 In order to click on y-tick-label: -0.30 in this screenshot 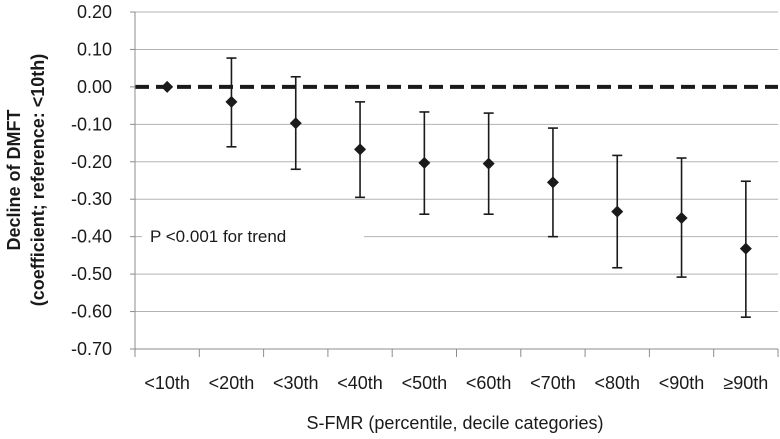, I will do `click(91, 199)`.